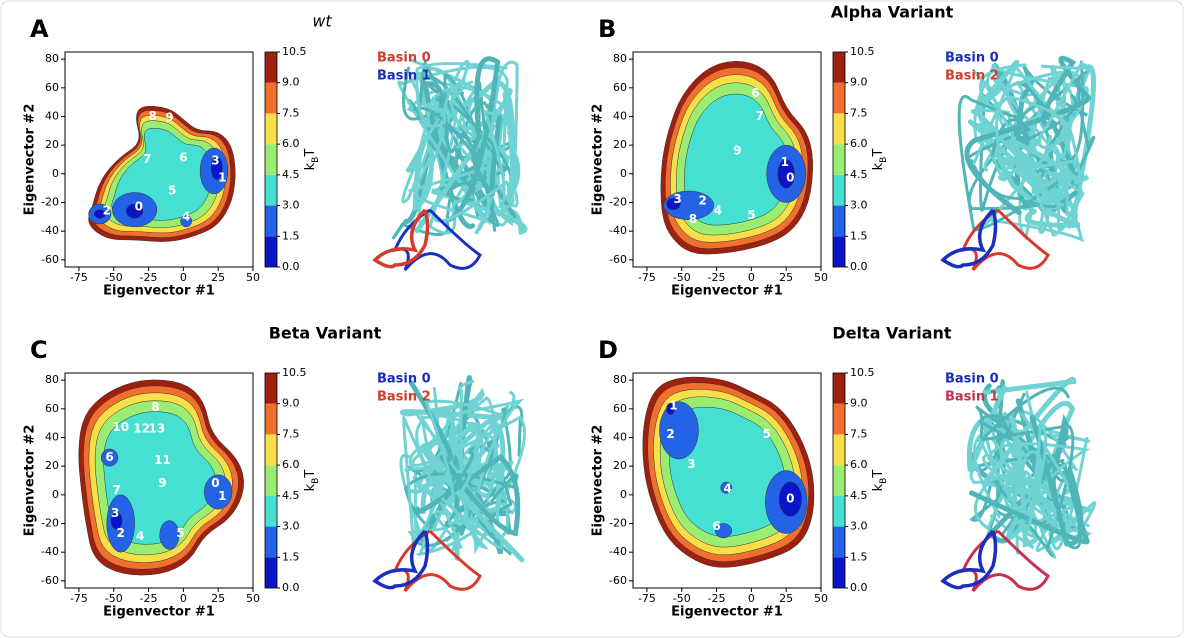  I want to click on y-tick-label: 20, so click(620, 465).